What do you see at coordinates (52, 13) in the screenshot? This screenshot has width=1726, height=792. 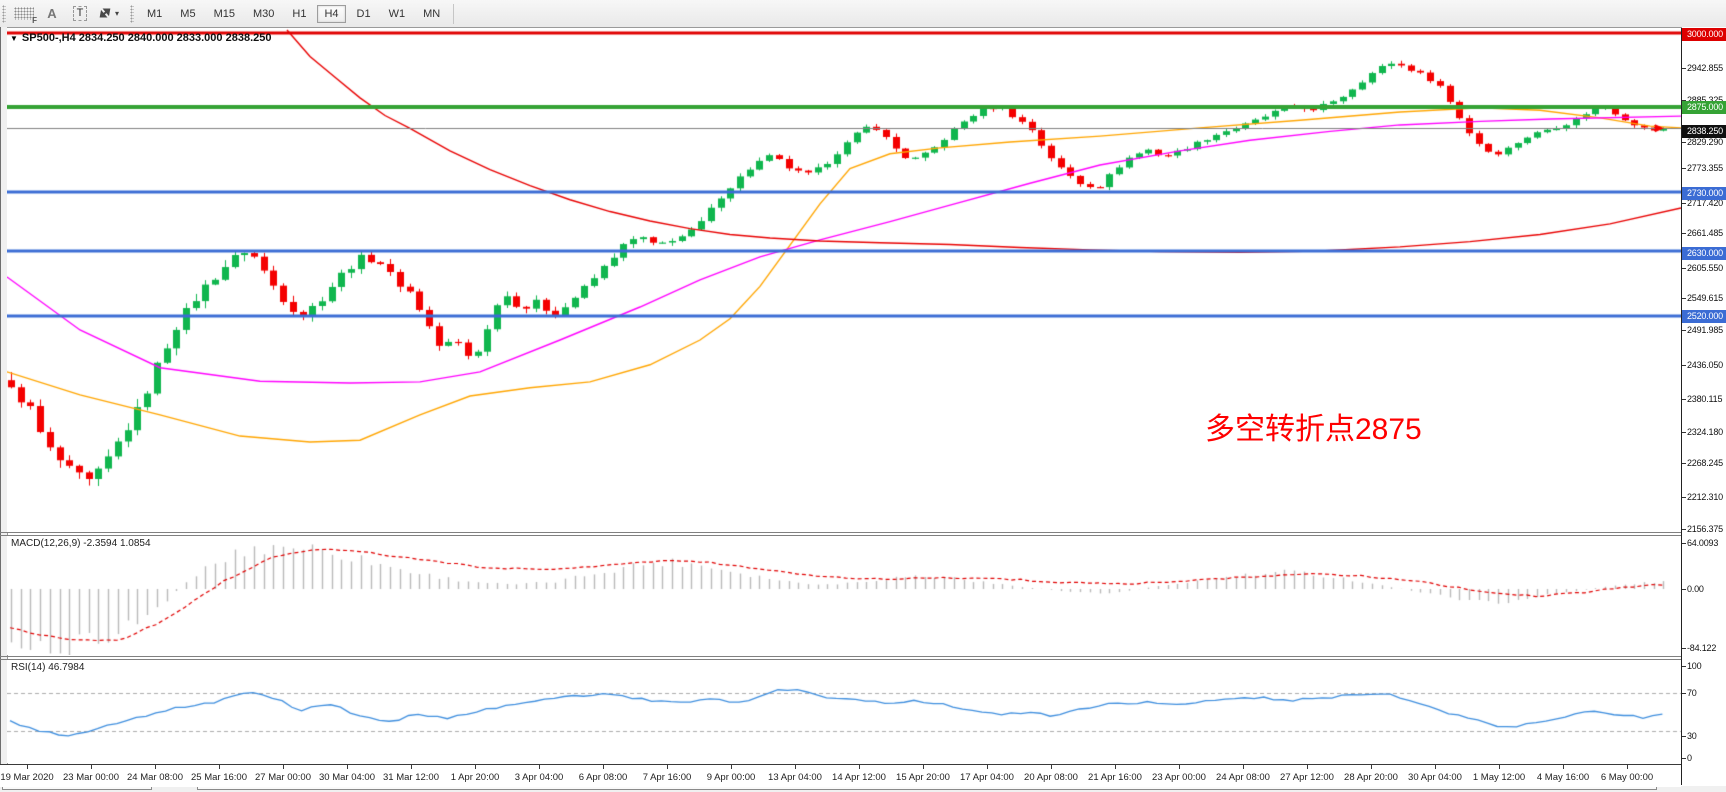 I see `text-label-icon: A` at bounding box center [52, 13].